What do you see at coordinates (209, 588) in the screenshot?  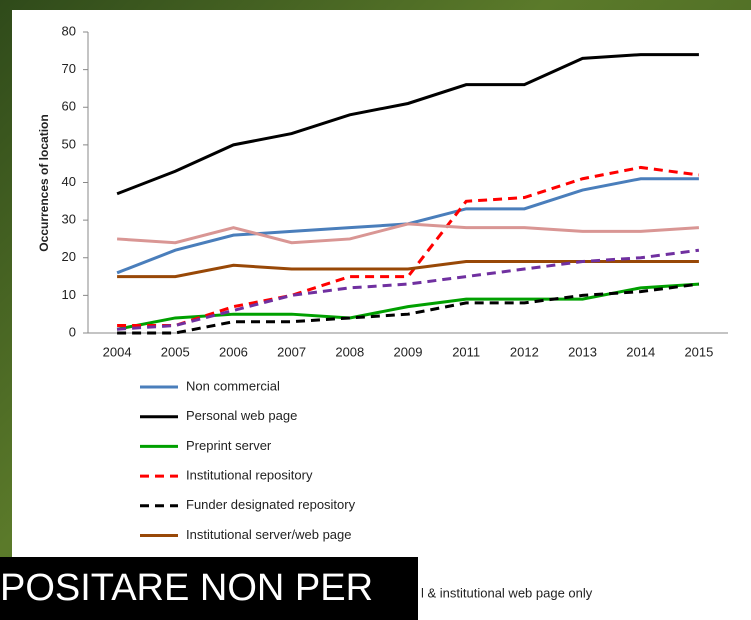 I see `overlay-caption: POSITARE NON PER` at bounding box center [209, 588].